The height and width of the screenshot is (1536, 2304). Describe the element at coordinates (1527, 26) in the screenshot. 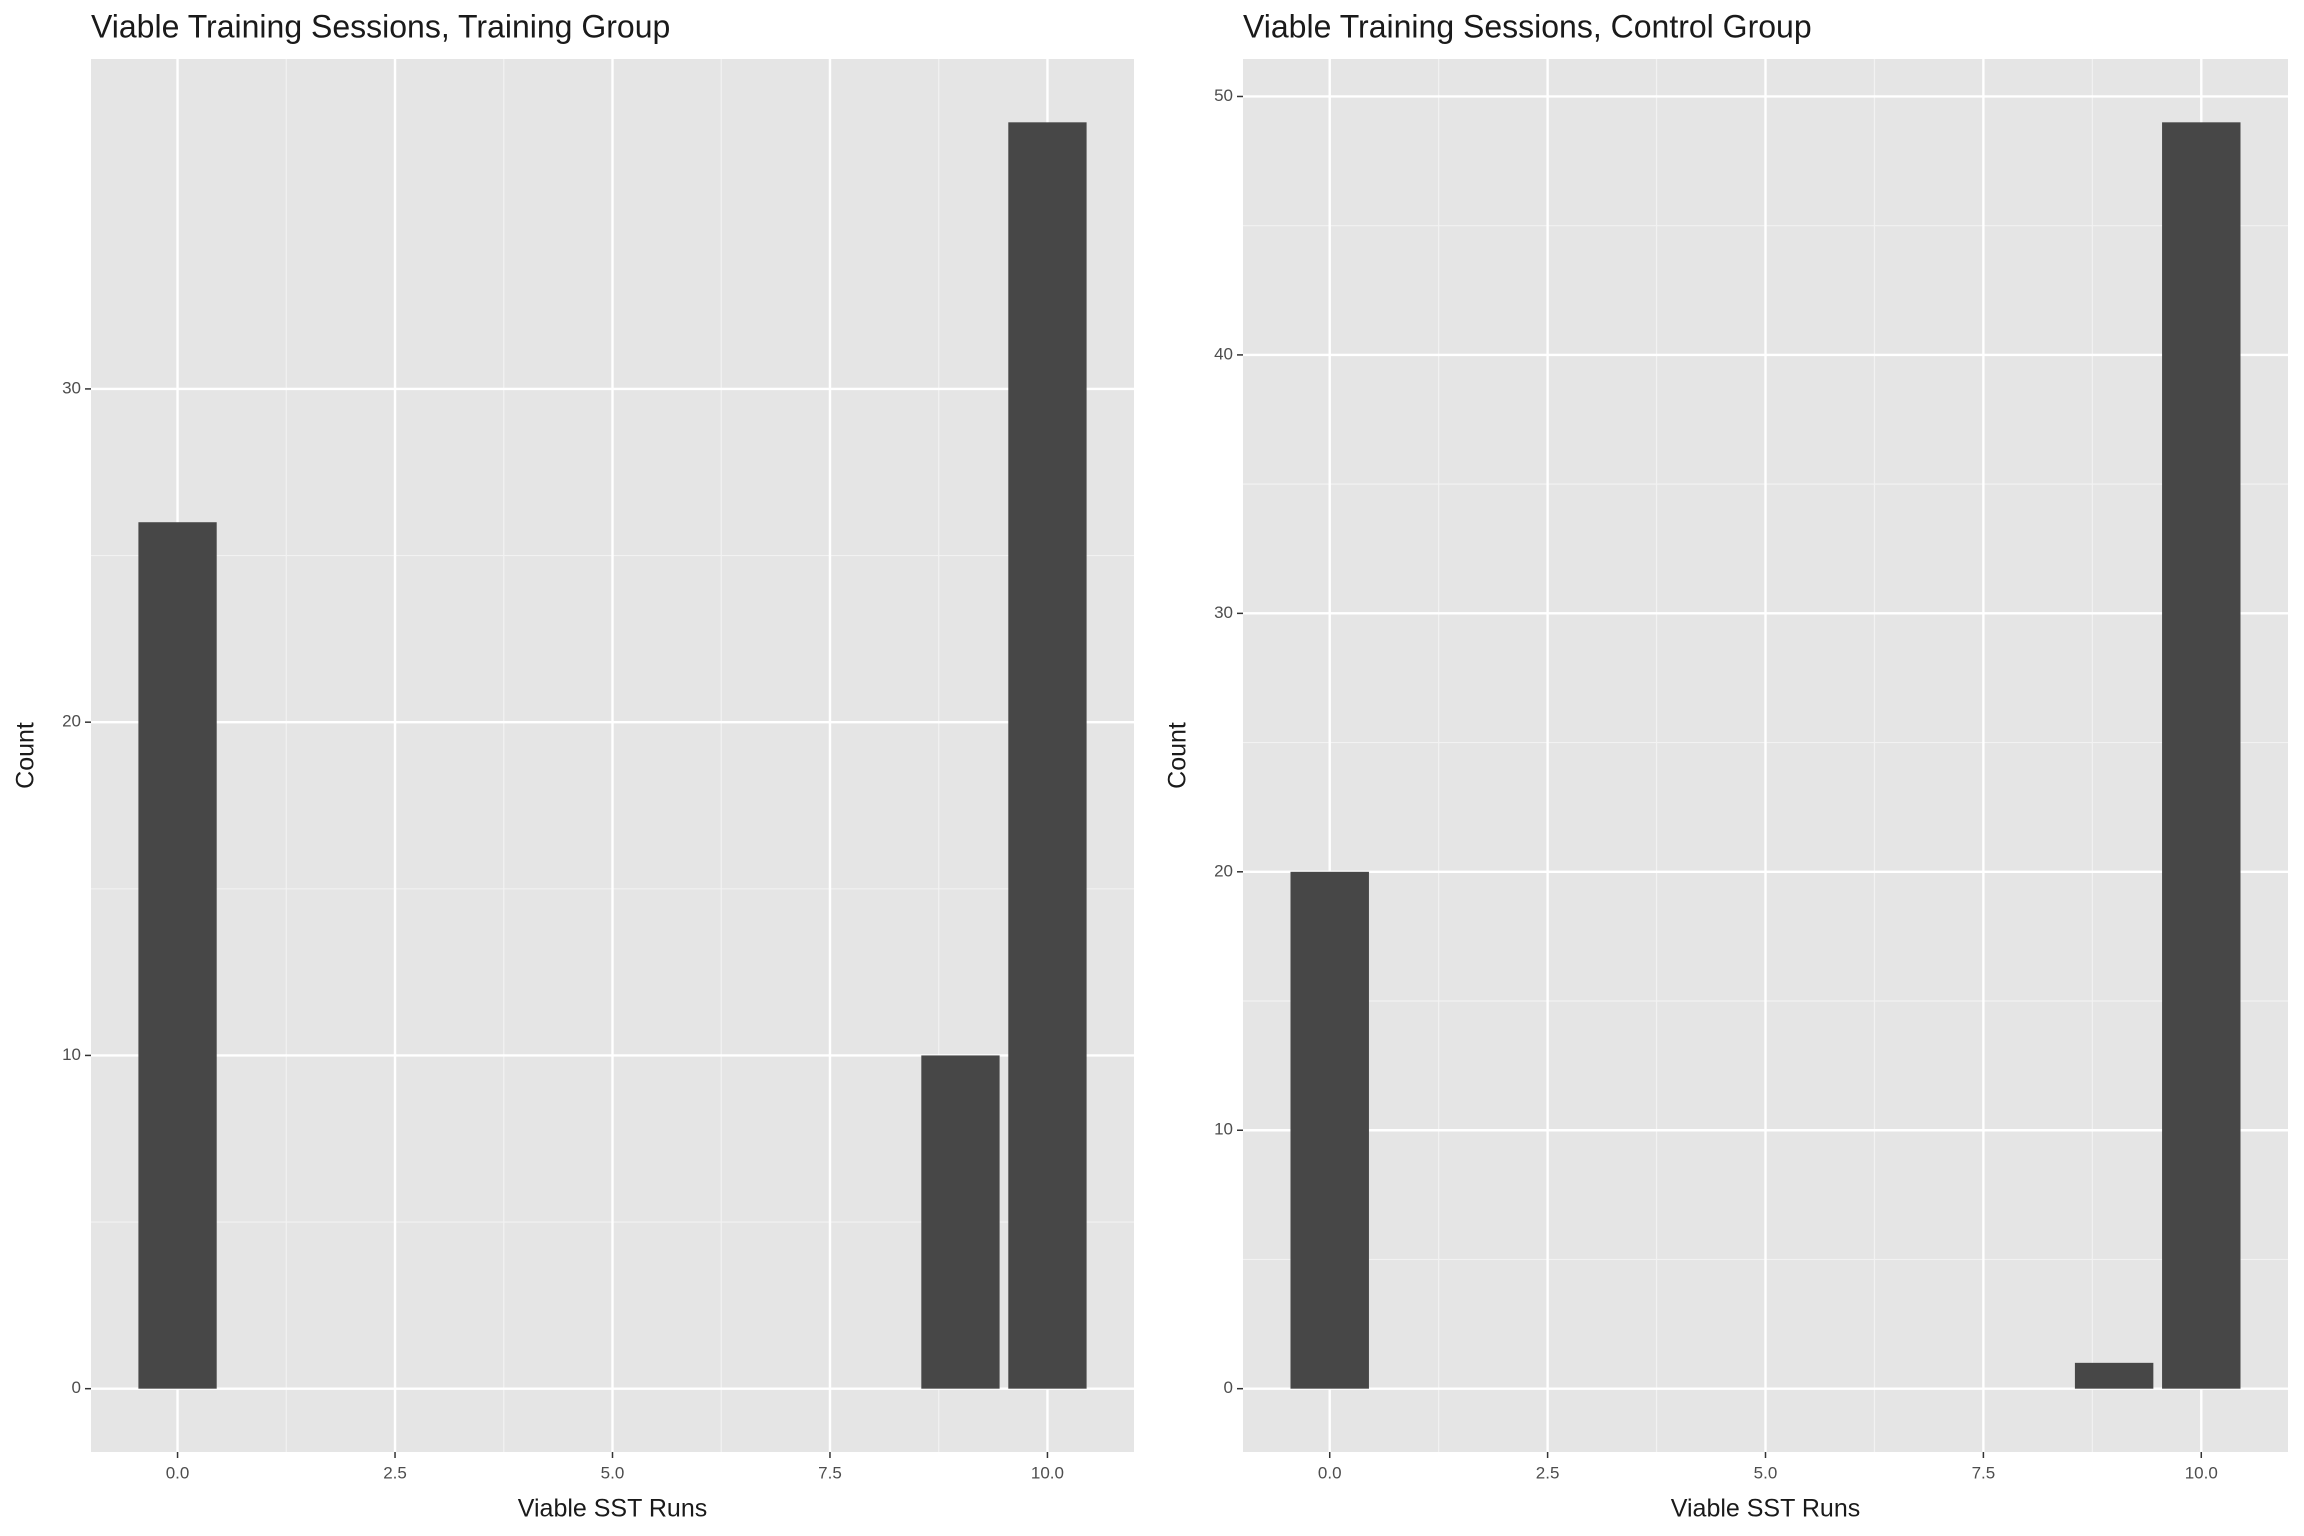

I see `chart-title: Viable Training Sessions, Control Group` at that location.